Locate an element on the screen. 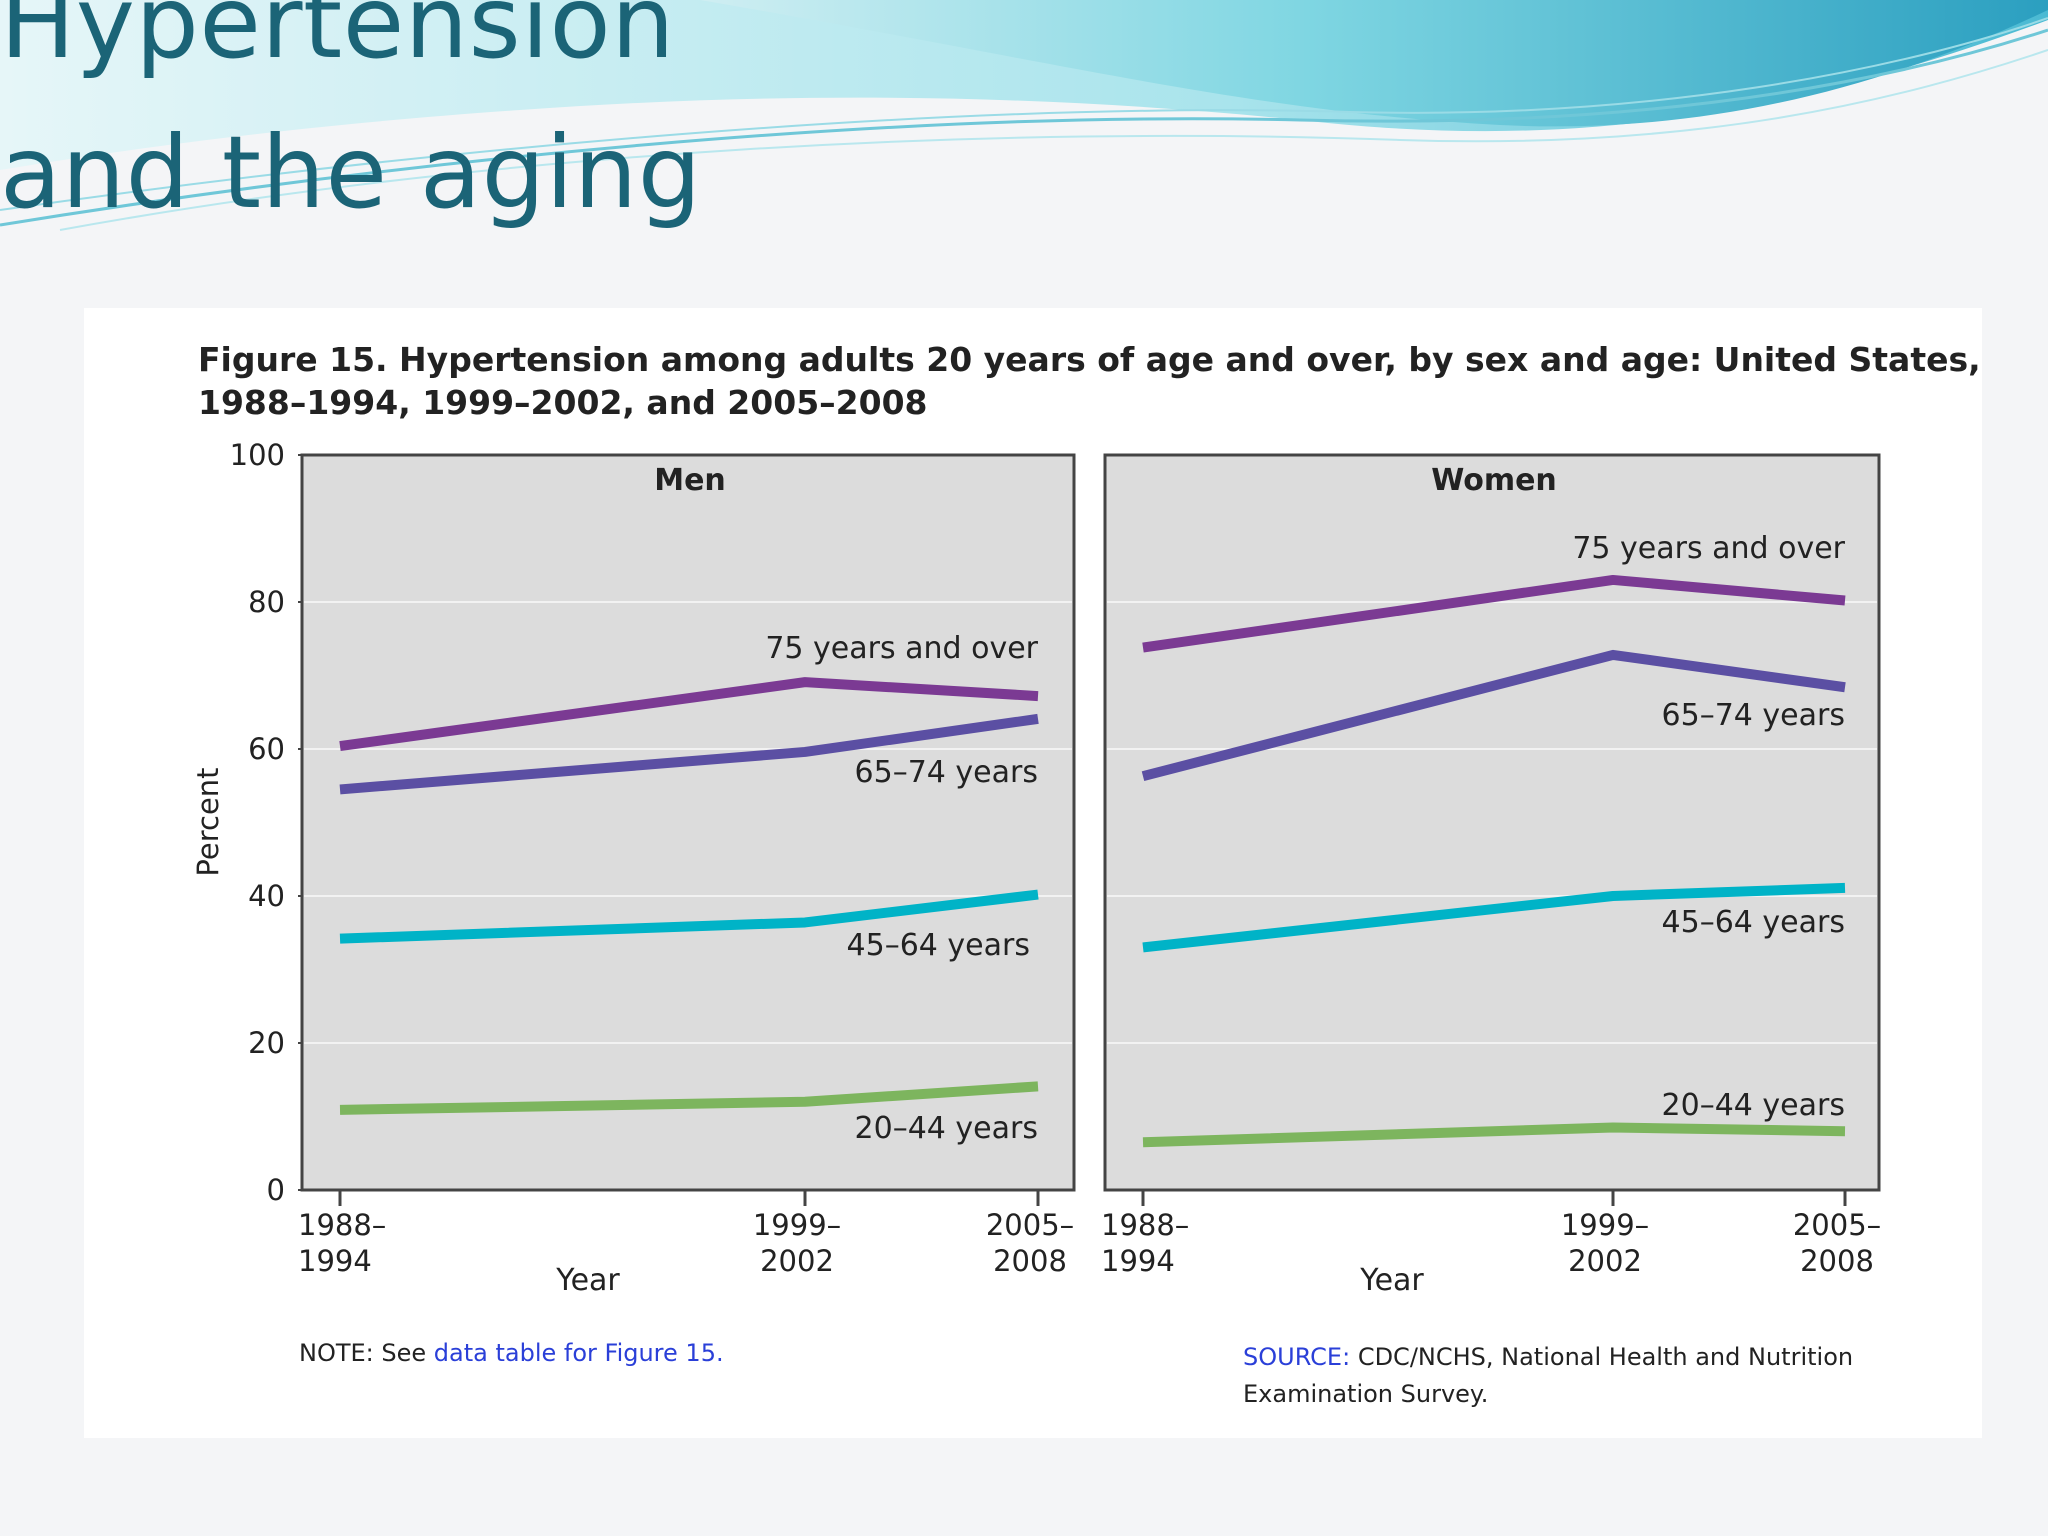  y-tick-label: 60 is located at coordinates (266, 749).